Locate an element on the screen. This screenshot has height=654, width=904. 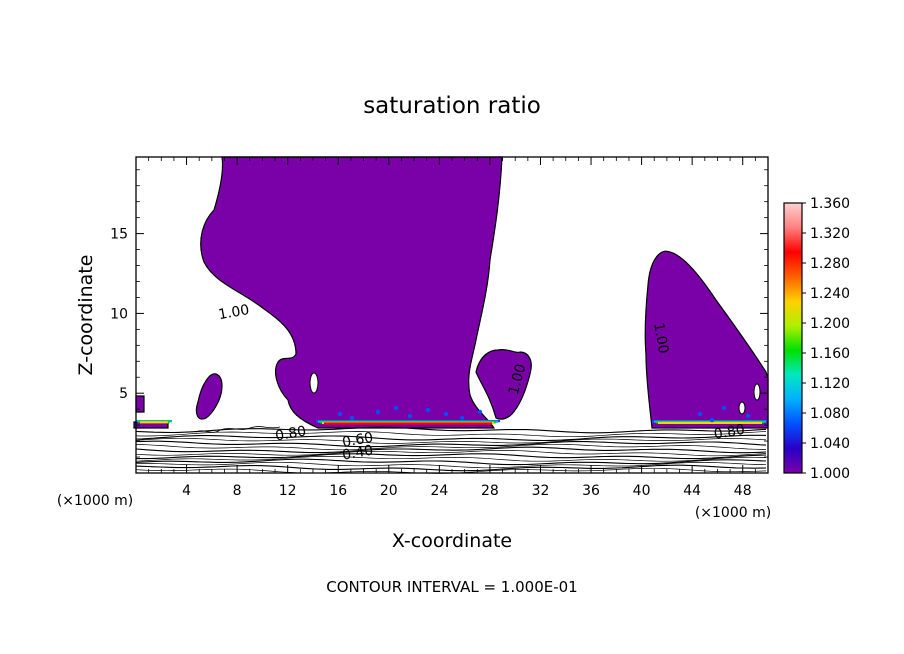
x-tick-label: 40 is located at coordinates (642, 491).